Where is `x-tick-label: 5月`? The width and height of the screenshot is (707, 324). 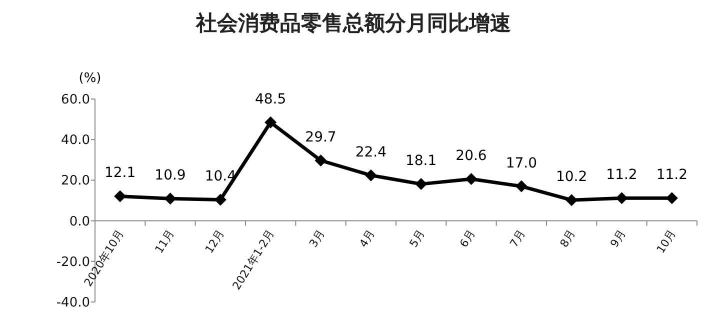
x-tick-label: 5月 is located at coordinates (417, 239).